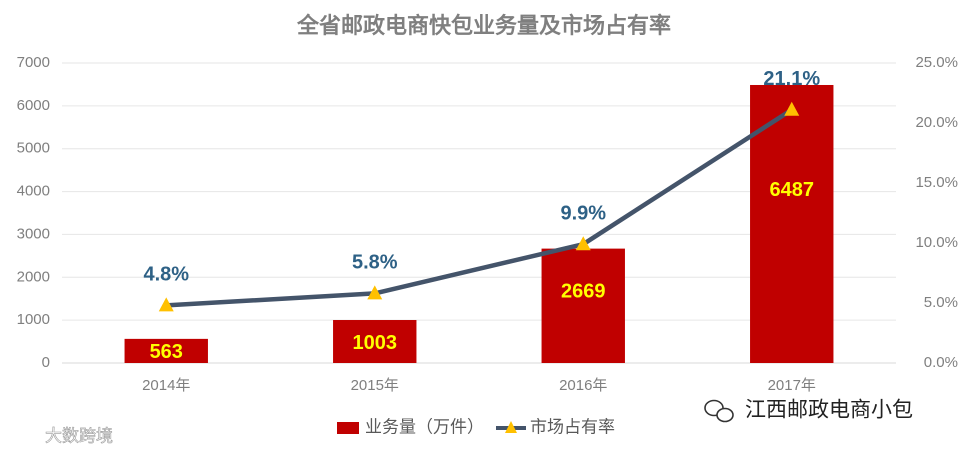  Describe the element at coordinates (936, 242) in the screenshot. I see `y2-tick-label: 10.0%` at that location.